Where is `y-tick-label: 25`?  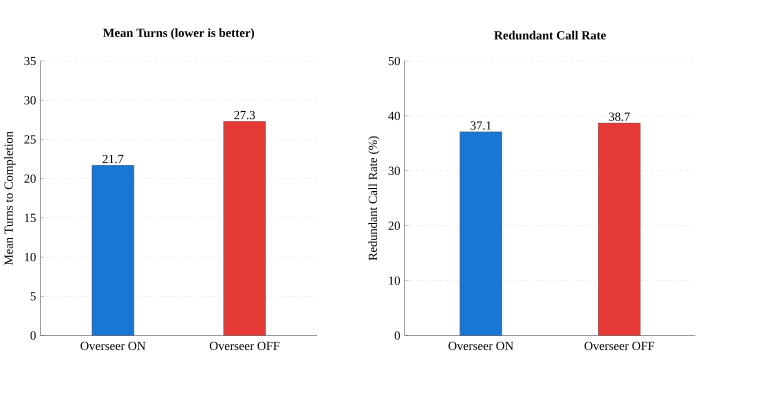 y-tick-label: 25 is located at coordinates (30, 140).